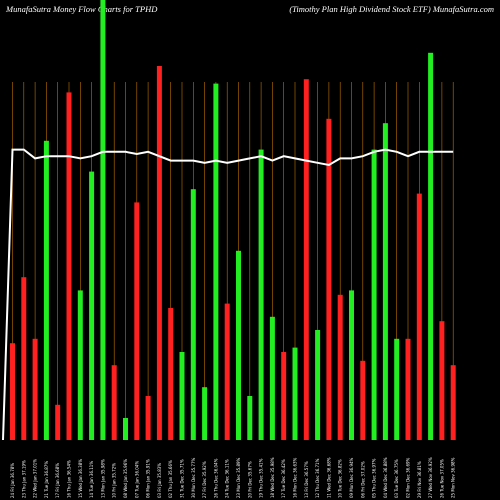  I want to click on x-tick-label: 30 Mon Dec 35.77%, so click(193, 477).